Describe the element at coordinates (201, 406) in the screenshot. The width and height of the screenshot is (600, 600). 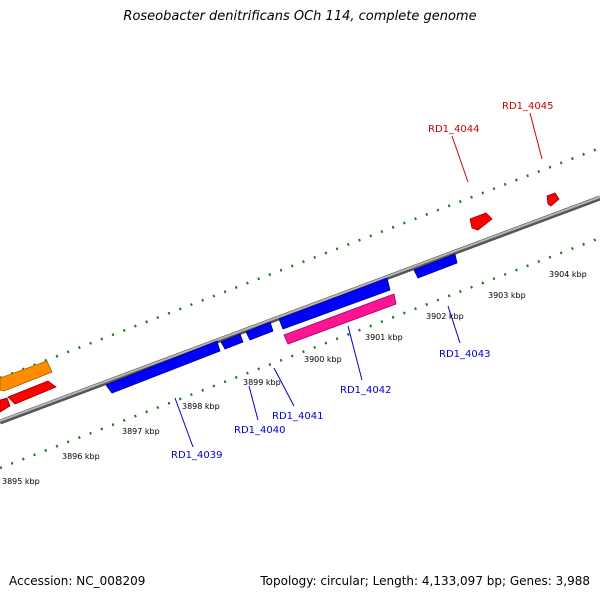
I see `tick-label: 3898 kbp` at that location.